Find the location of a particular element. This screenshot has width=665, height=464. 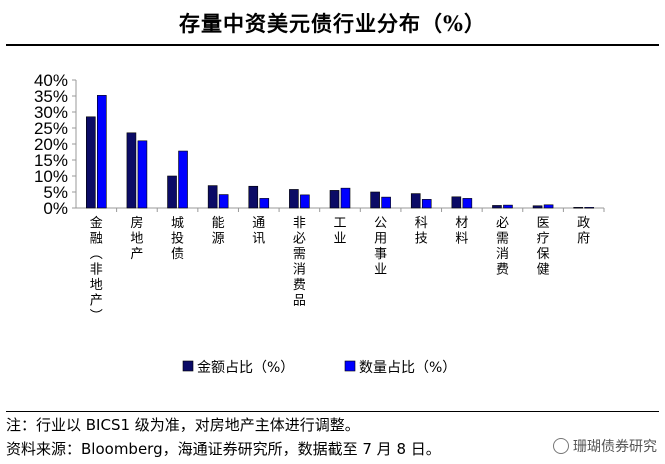

y-tick-label: 25% is located at coordinates (51, 128).